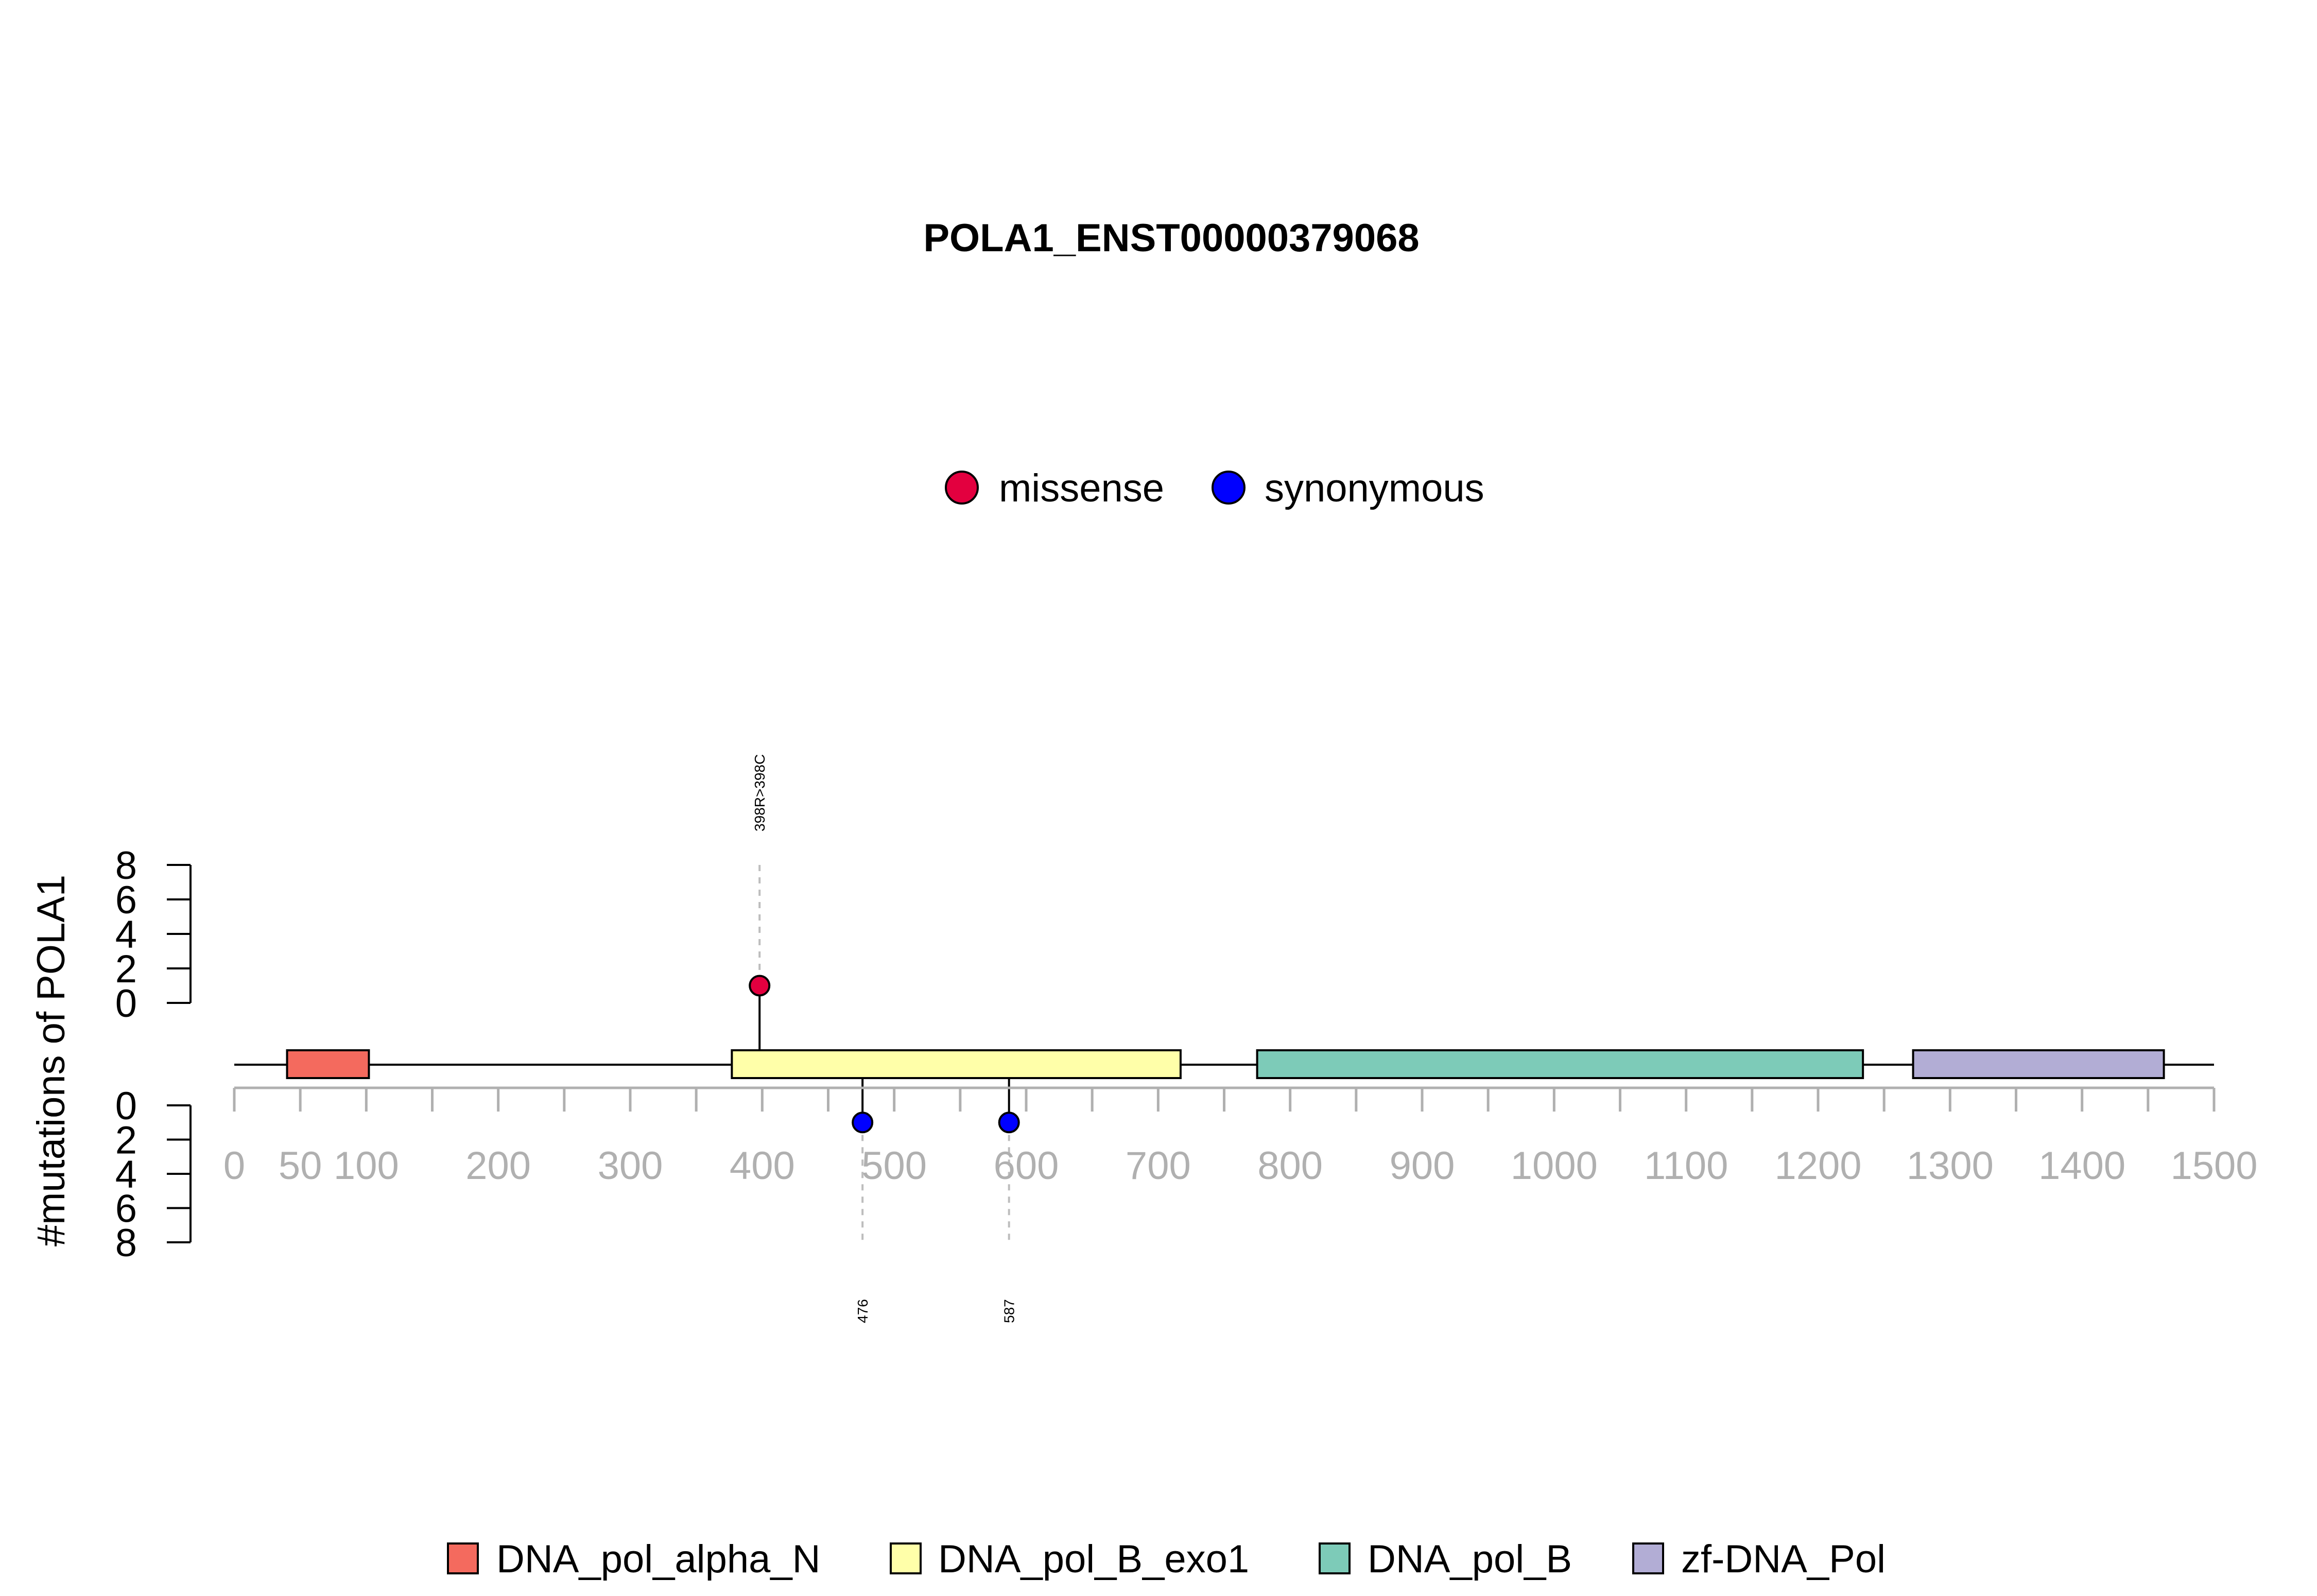  What do you see at coordinates (630, 1166) in the screenshot?
I see `x-tick-label-300: 300` at bounding box center [630, 1166].